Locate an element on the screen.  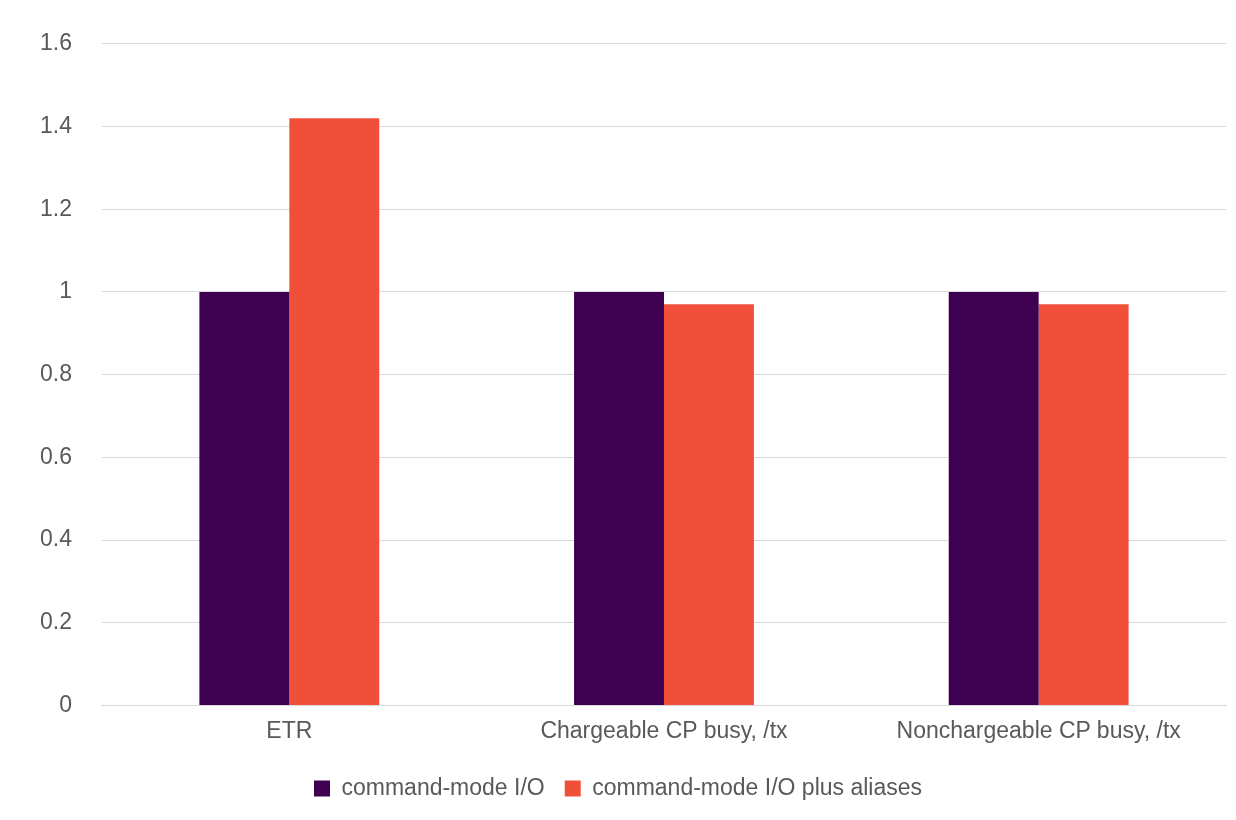
y-tick-label: 0.6 is located at coordinates (55, 455).